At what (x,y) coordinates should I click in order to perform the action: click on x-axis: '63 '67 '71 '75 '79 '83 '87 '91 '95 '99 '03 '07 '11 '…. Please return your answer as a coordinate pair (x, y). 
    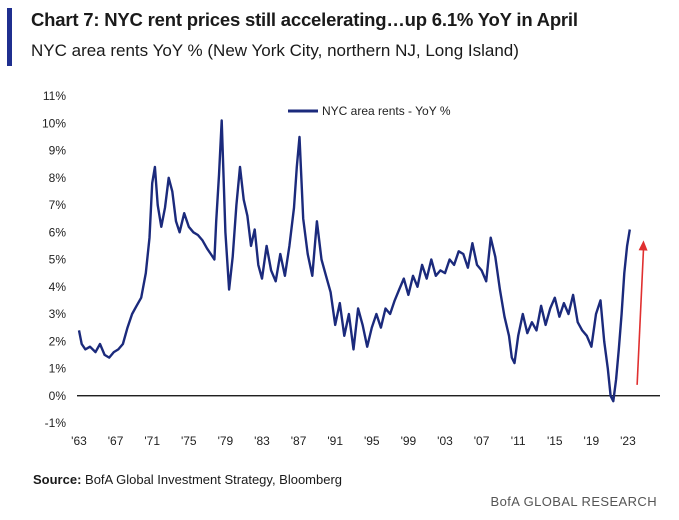
    Looking at the image, I should click on (353, 441).